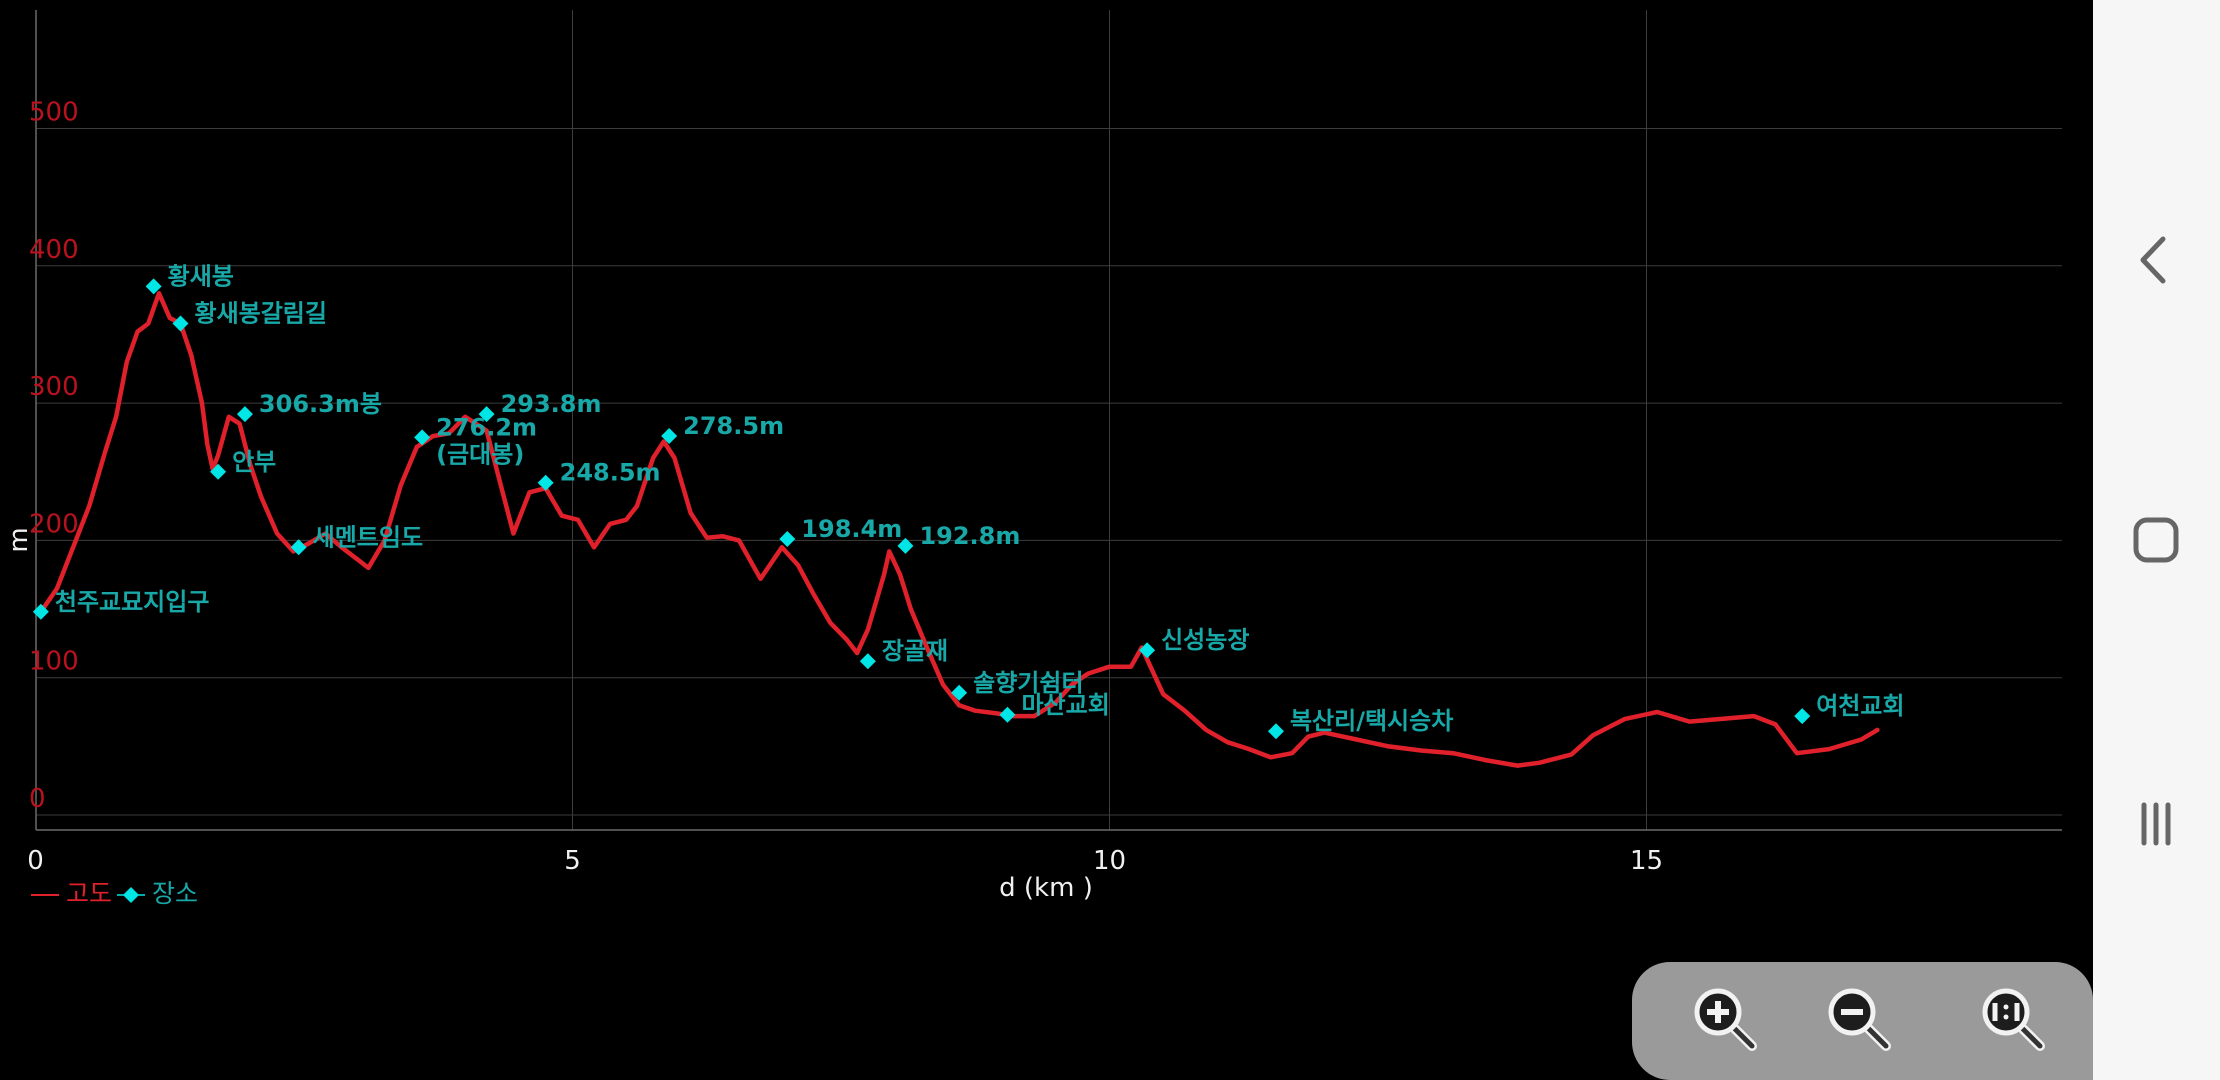 The width and height of the screenshot is (2220, 1080). I want to click on place-label: 306.3m봉, so click(320, 404).